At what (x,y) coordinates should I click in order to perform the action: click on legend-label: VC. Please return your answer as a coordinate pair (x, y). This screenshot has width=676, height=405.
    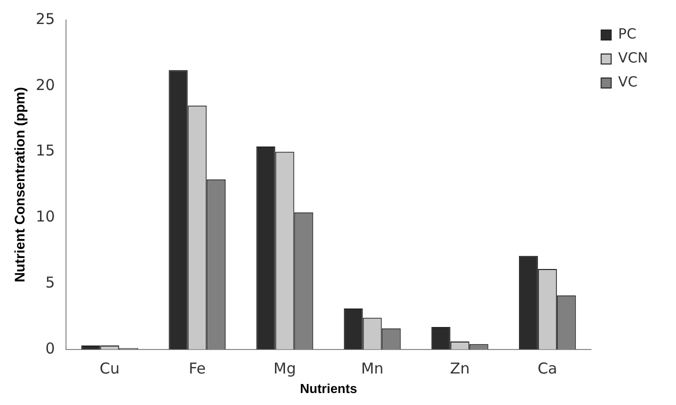
    Looking at the image, I should click on (628, 82).